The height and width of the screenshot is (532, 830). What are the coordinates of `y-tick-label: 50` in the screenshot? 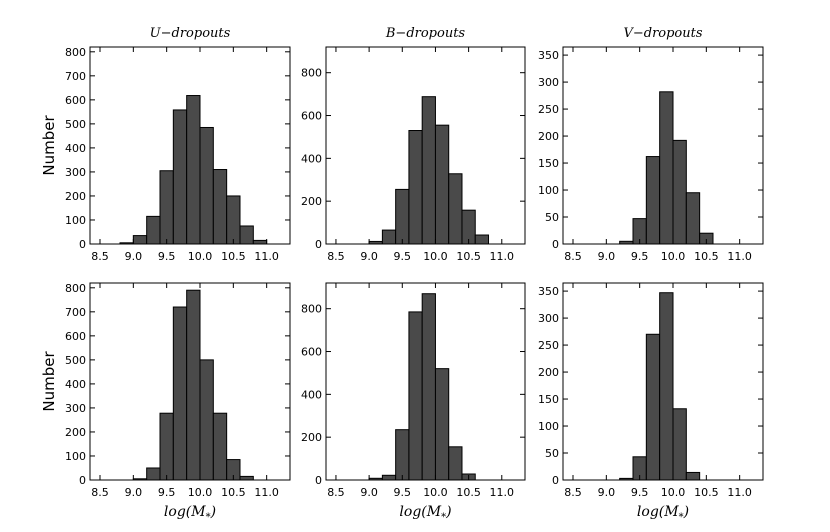 It's located at (552, 217).